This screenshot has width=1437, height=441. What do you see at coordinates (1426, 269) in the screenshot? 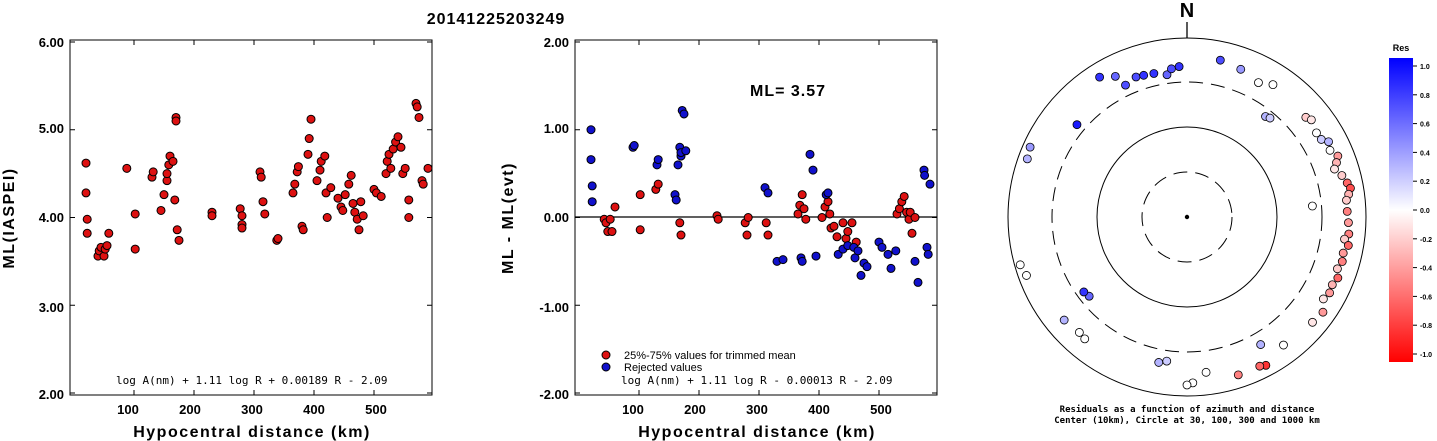
I see `colorbar-tick-label: -0.4` at bounding box center [1426, 269].